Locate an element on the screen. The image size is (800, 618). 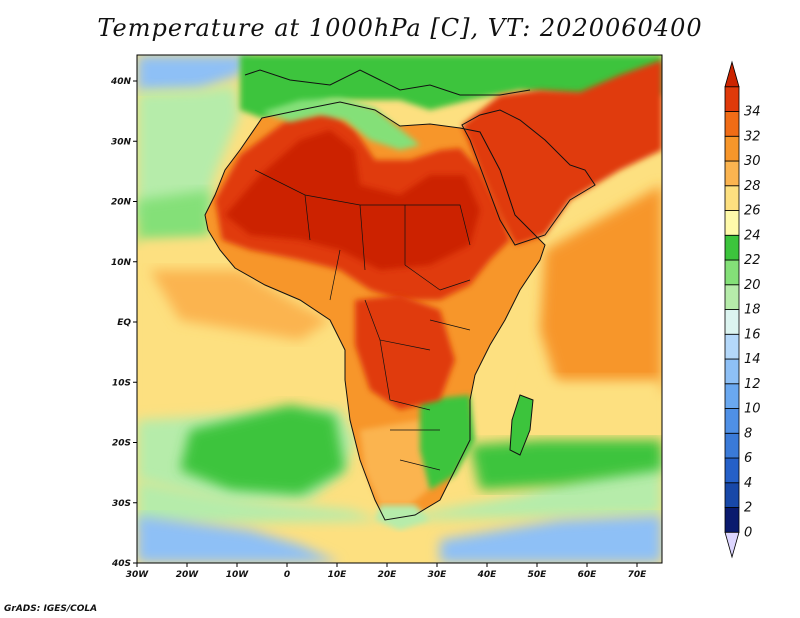
lon-tick-label: 10W is located at coordinates (238, 575).